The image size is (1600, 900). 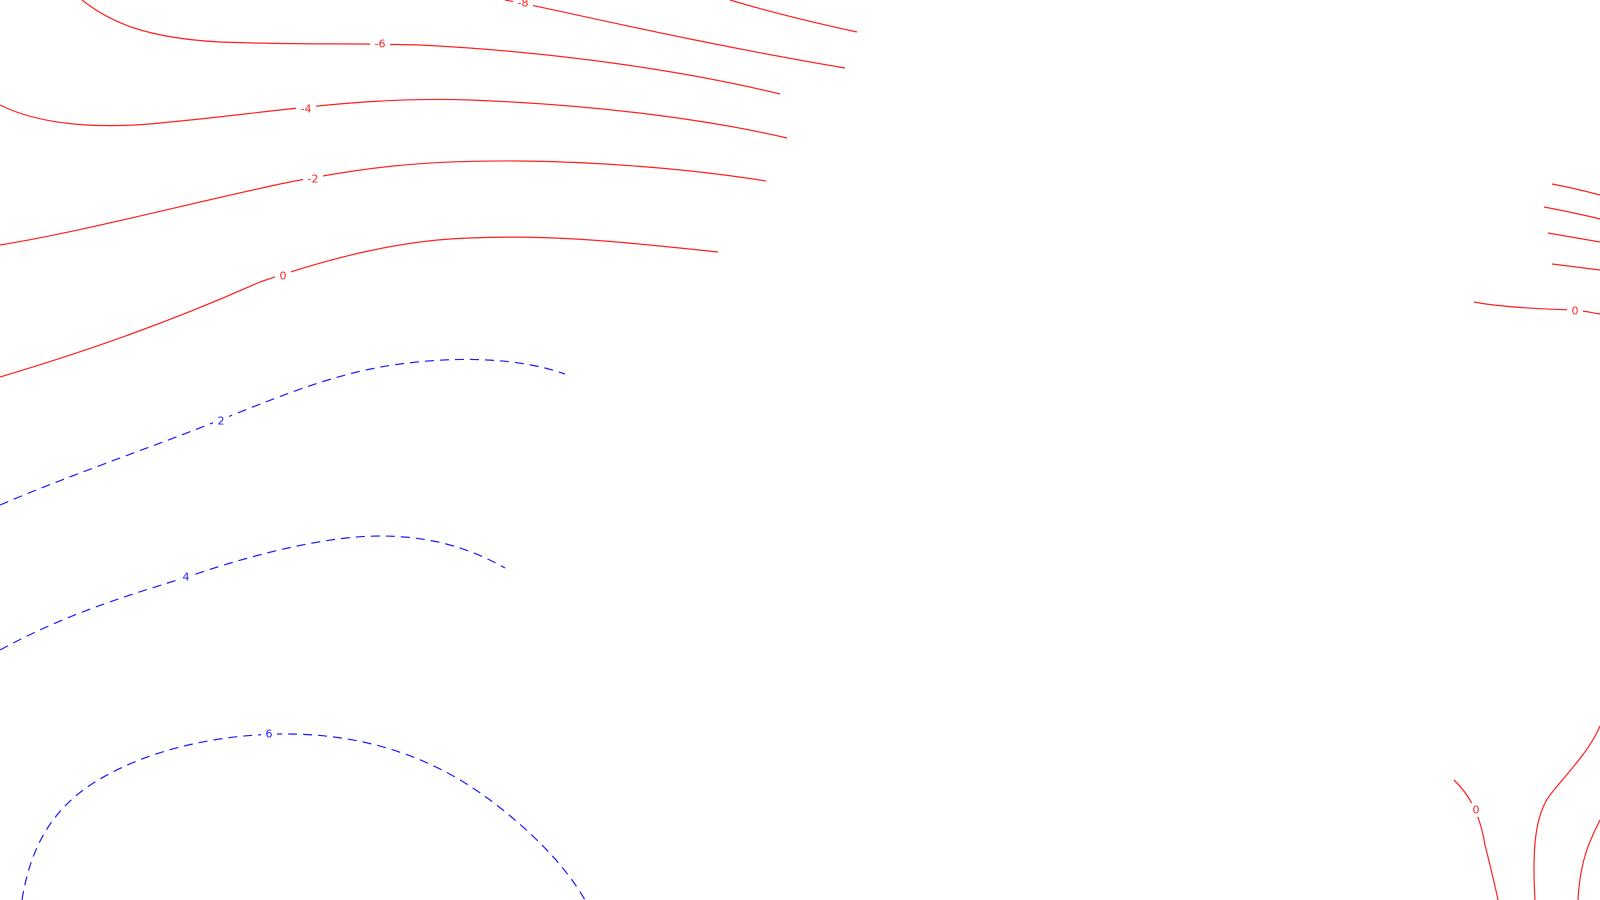 What do you see at coordinates (303, 816) in the screenshot?
I see `contour-pos6-left` at bounding box center [303, 816].